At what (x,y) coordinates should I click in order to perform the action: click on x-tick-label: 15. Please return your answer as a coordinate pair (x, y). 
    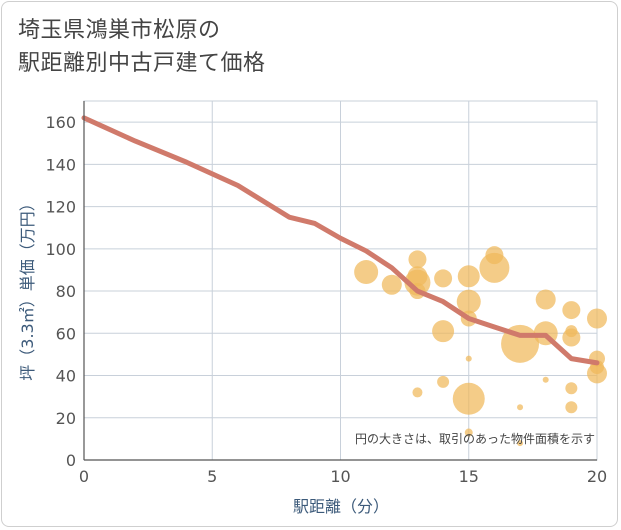
    Looking at the image, I should click on (469, 476).